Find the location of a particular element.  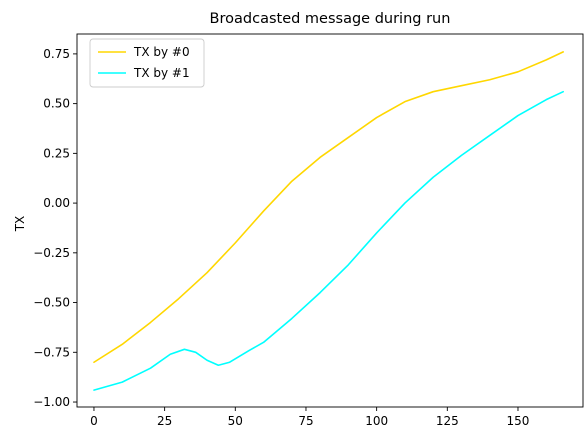

legend-label-0: TX by #0 is located at coordinates (161, 52).